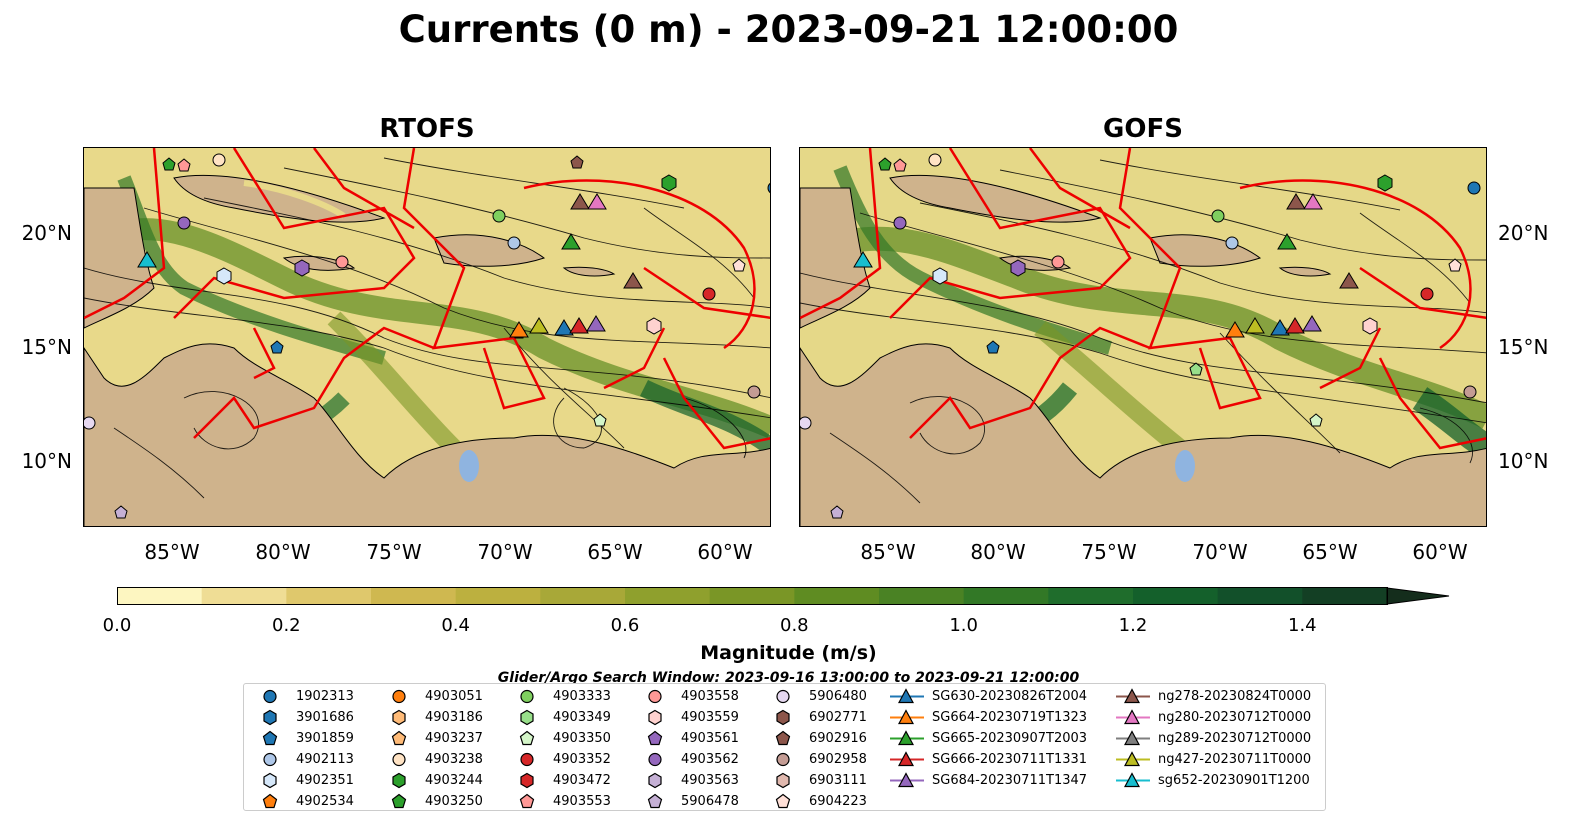  What do you see at coordinates (427, 129) in the screenshot?
I see `panel-title-rtofs: RTOFS` at bounding box center [427, 129].